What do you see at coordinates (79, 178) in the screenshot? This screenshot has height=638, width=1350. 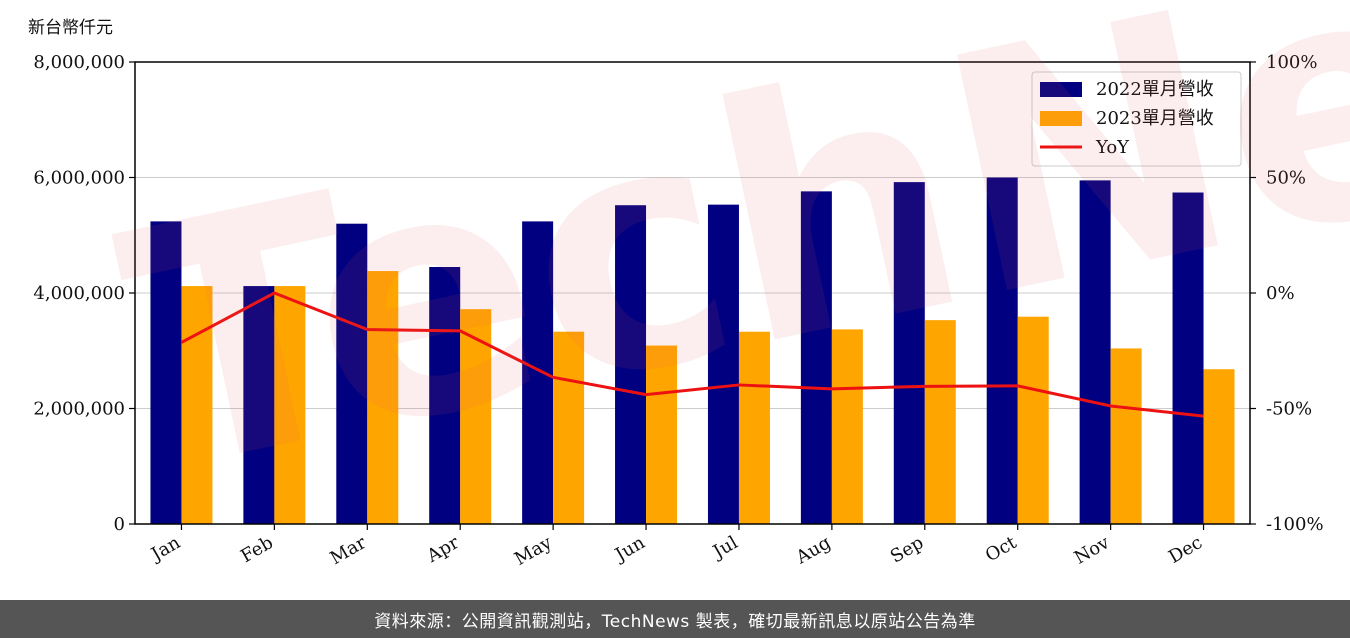 I see `left-tick-label-3: 6,000,000` at bounding box center [79, 178].